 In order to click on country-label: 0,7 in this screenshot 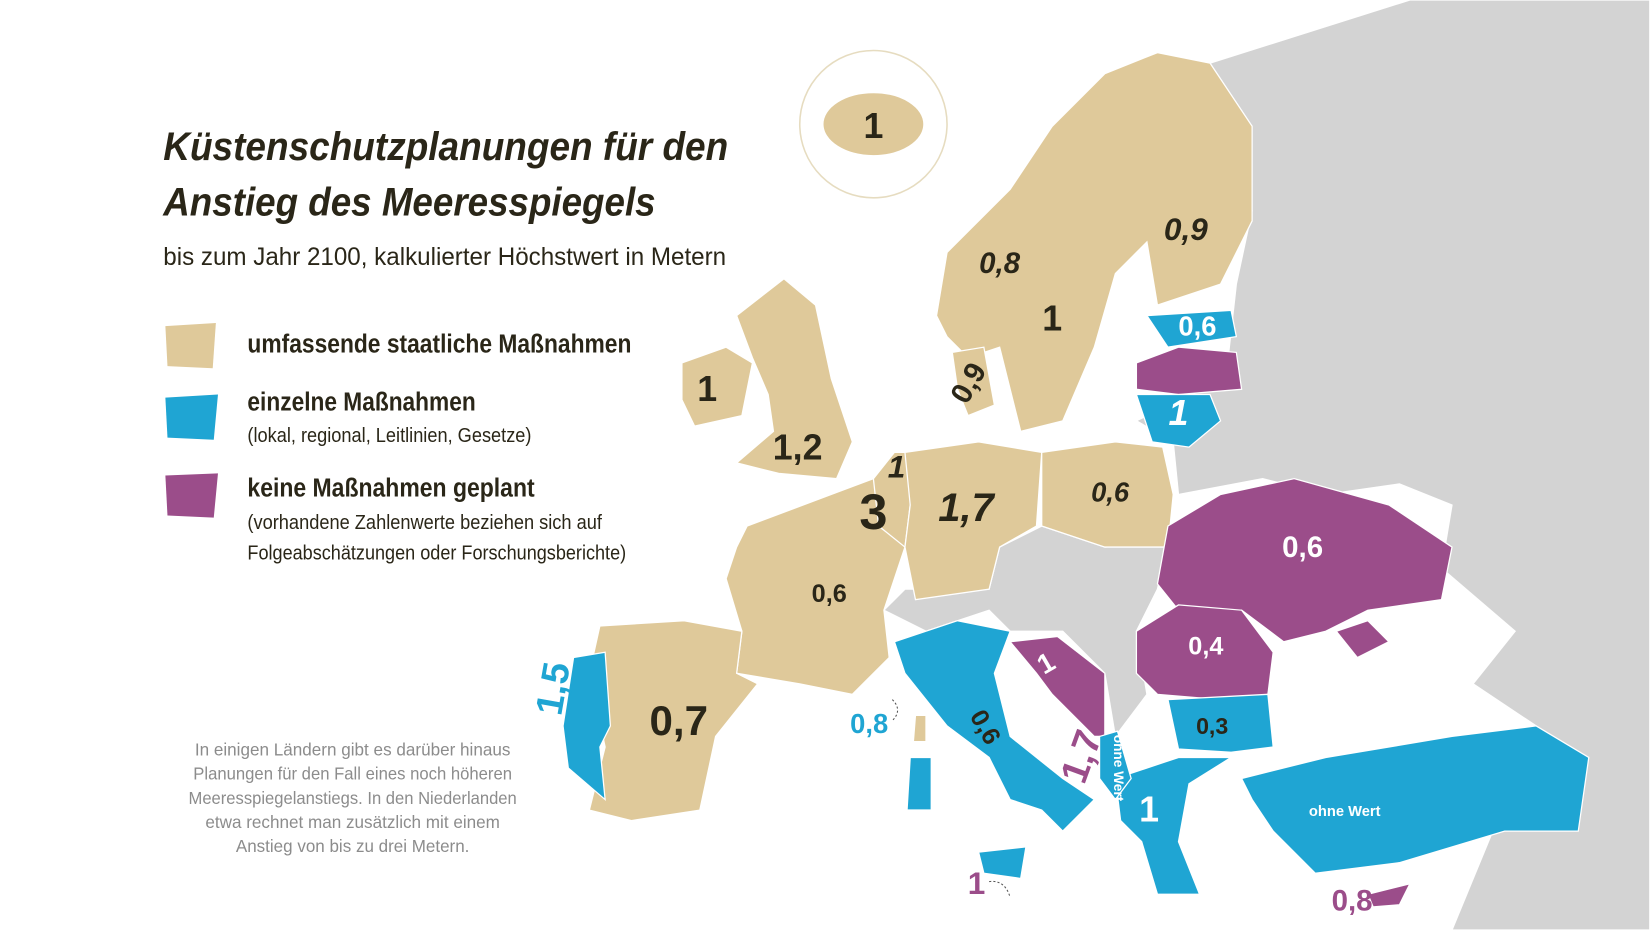, I will do `click(679, 720)`.